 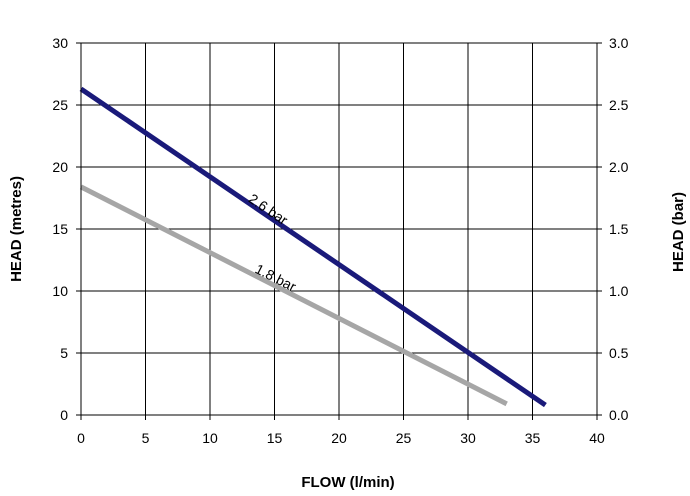 What do you see at coordinates (619, 415) in the screenshot?
I see `y2-tick-label: 0.0` at bounding box center [619, 415].